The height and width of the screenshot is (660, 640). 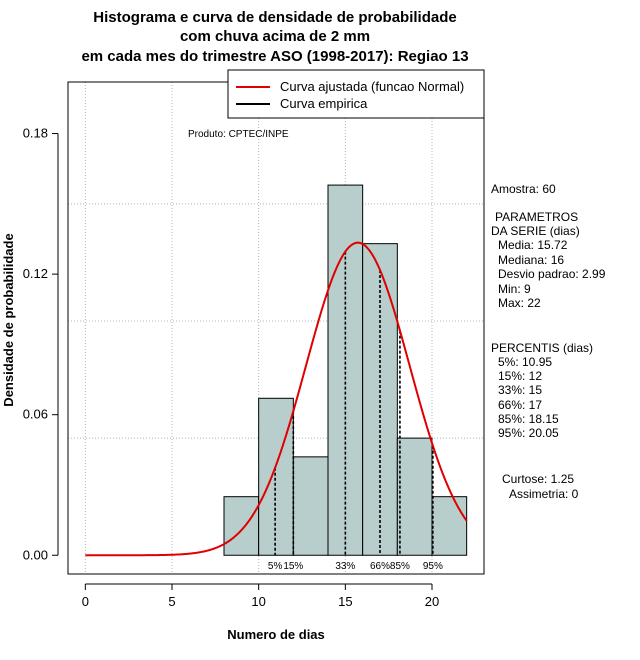 I want to click on stat-desvio: Desvio padrao: 2.99, so click(x=552, y=274).